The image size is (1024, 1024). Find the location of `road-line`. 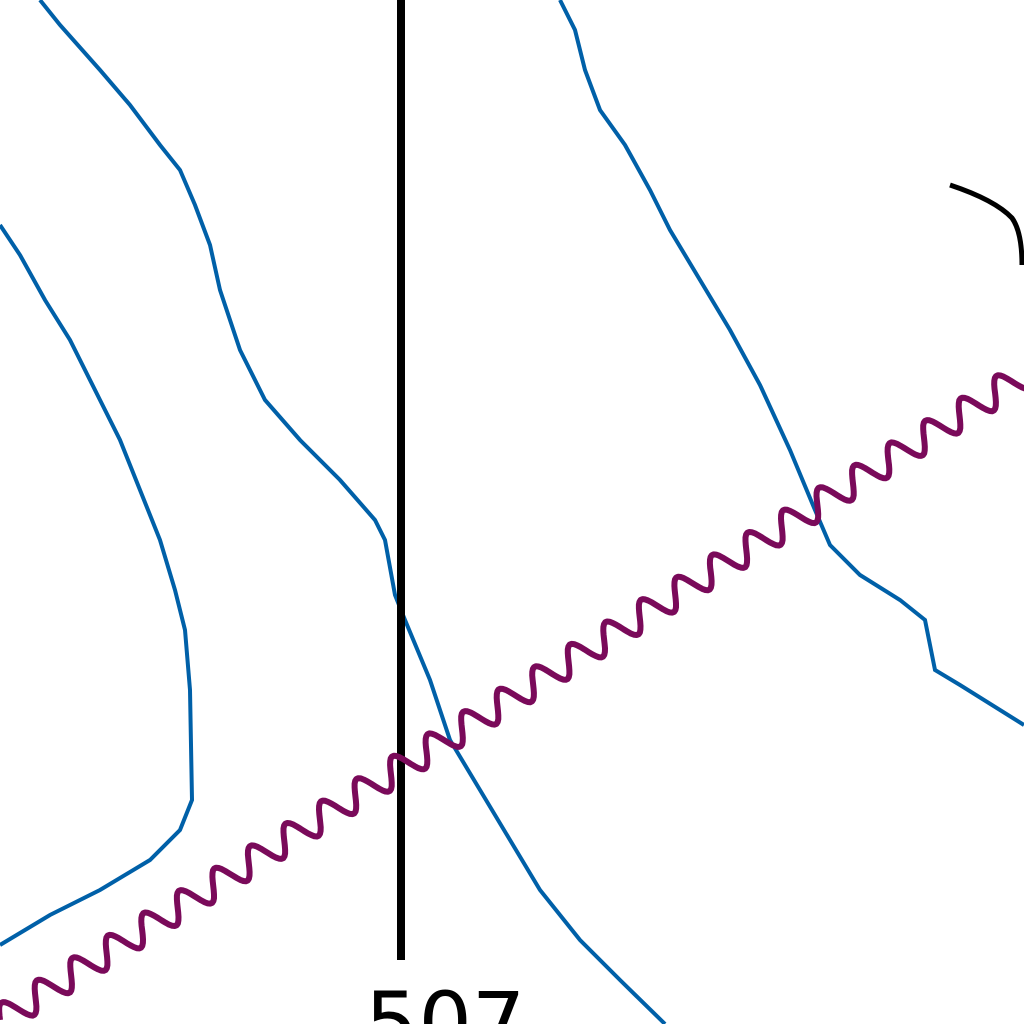

road-line is located at coordinates (986, 224).